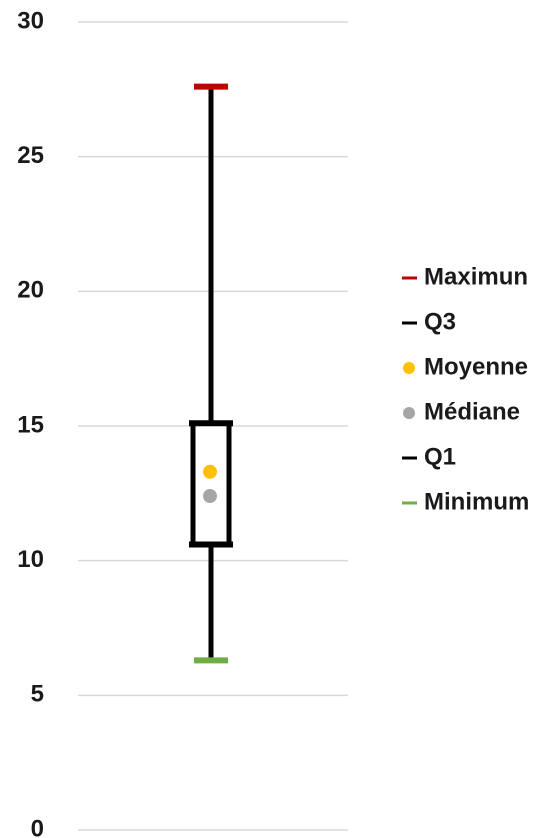 The image size is (560, 838). I want to click on y-tick-label-0: 0, so click(37, 826).